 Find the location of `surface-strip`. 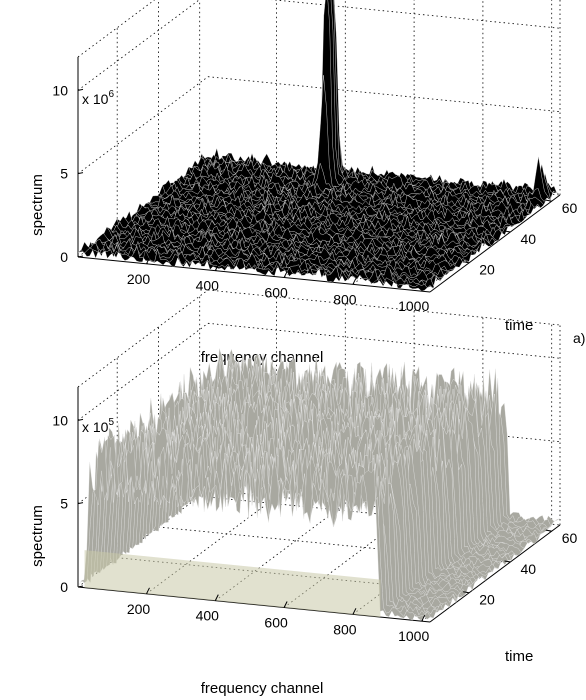

surface-strip is located at coordinates (255, 268).